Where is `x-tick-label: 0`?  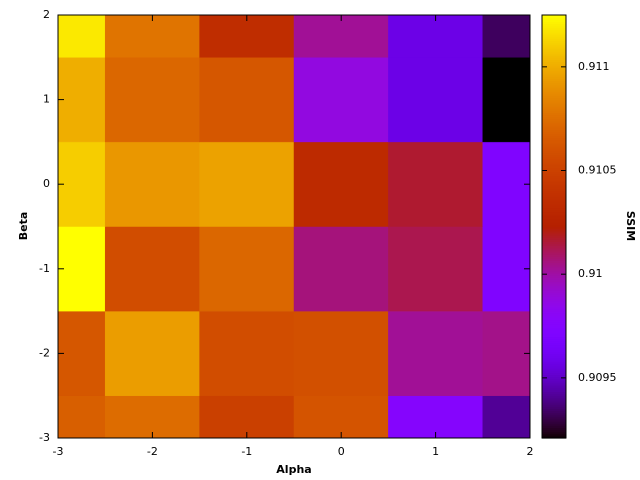
x-tick-label: 0 is located at coordinates (341, 451).